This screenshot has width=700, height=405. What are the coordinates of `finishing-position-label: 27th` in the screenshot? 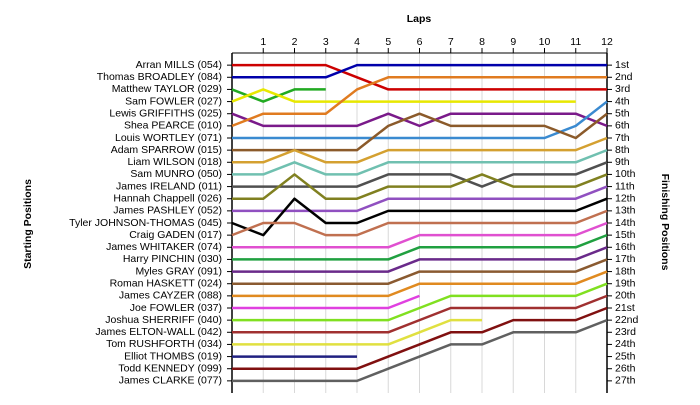 It's located at (625, 381).